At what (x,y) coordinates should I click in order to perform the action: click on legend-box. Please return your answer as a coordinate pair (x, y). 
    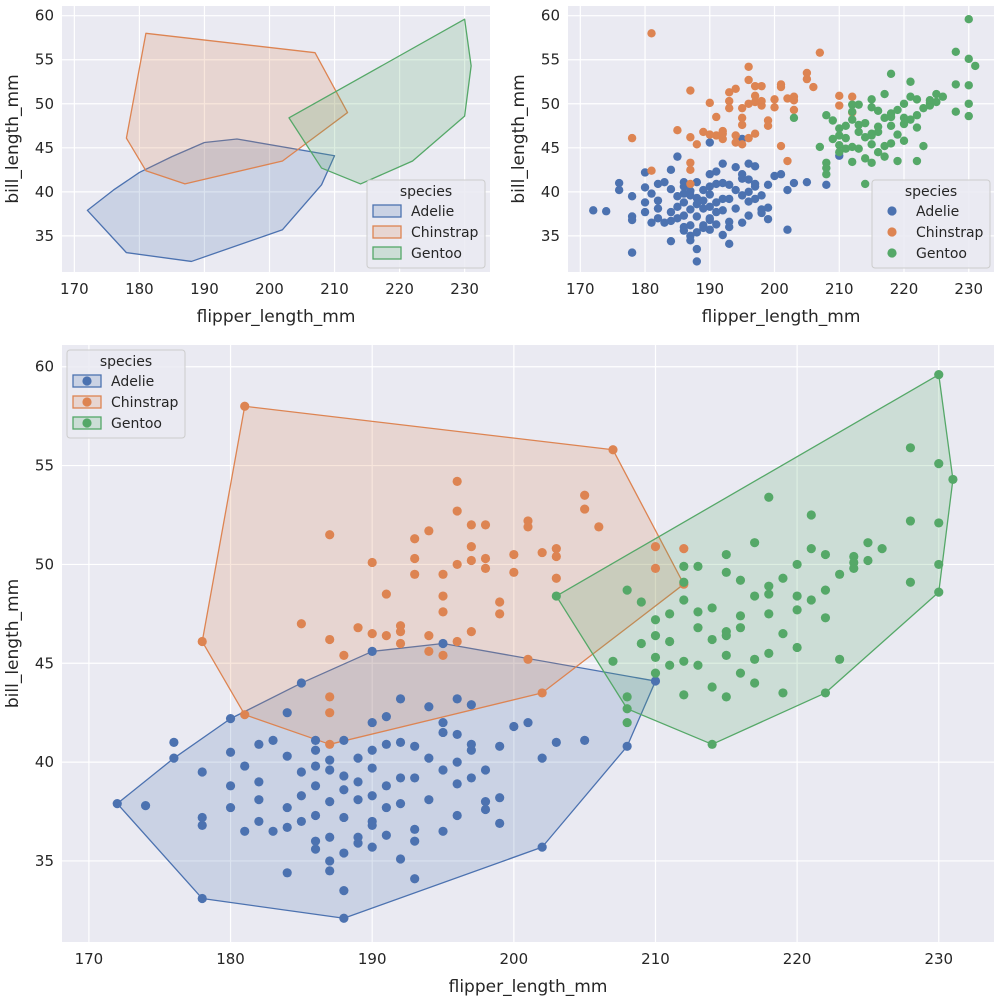
    Looking at the image, I should click on (426, 224).